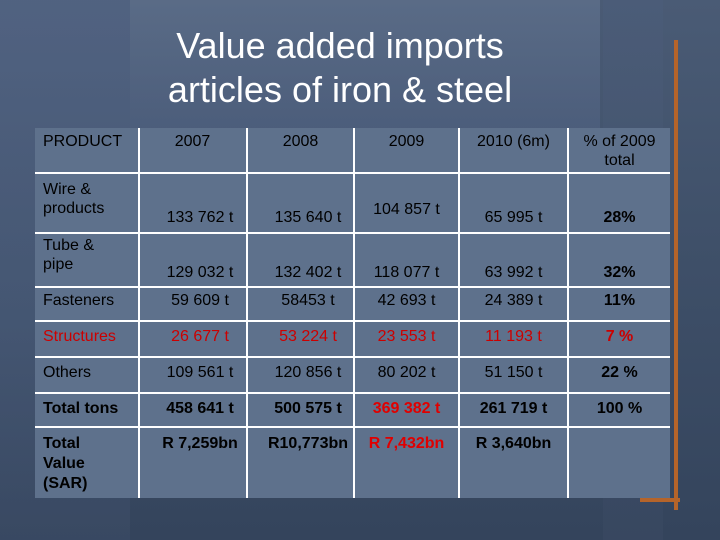 The height and width of the screenshot is (540, 720). Describe the element at coordinates (513, 372) in the screenshot. I see `cell-others-2010: 51 150 t` at that location.